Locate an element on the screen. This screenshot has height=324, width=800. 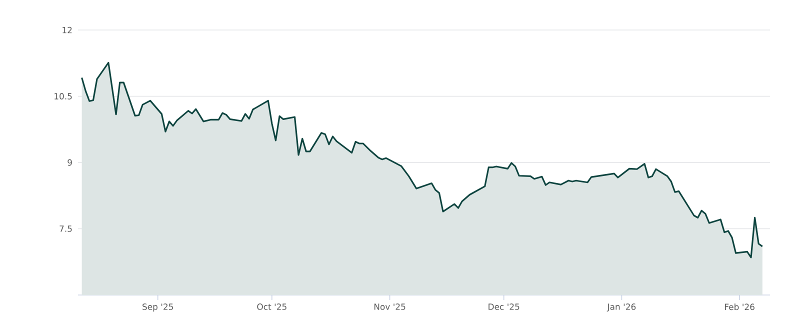
y-tick-label: 12 is located at coordinates (67, 30).